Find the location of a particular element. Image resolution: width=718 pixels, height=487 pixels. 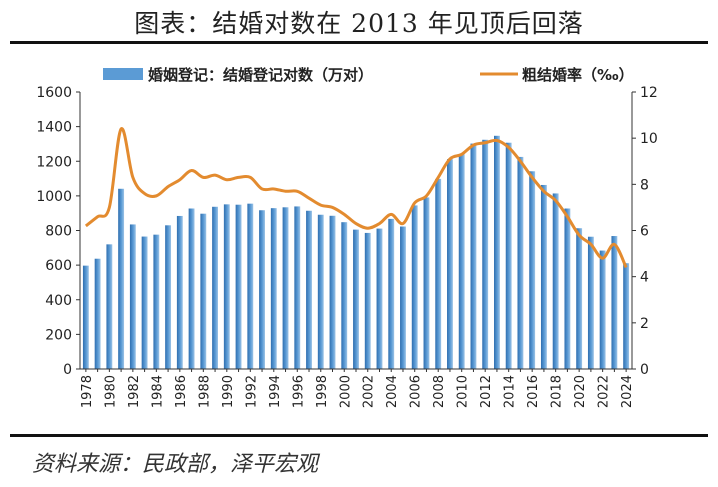

x-tick-label: 1988 is located at coordinates (204, 391).